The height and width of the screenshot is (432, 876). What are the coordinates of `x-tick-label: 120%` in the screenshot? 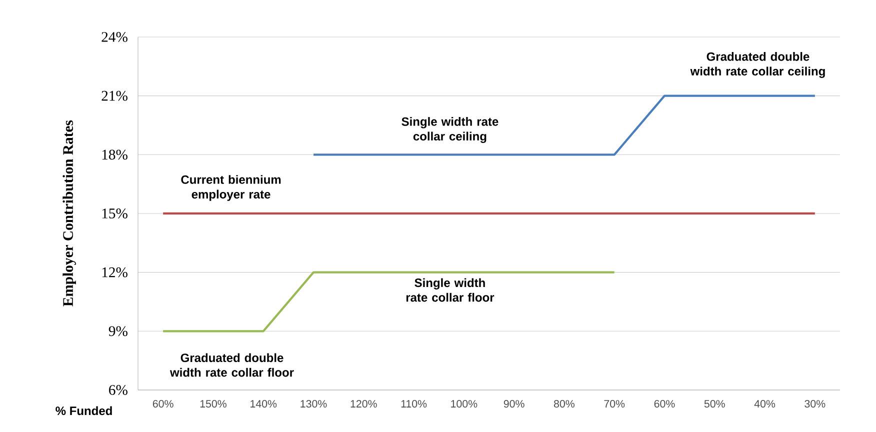 It's located at (363, 404).